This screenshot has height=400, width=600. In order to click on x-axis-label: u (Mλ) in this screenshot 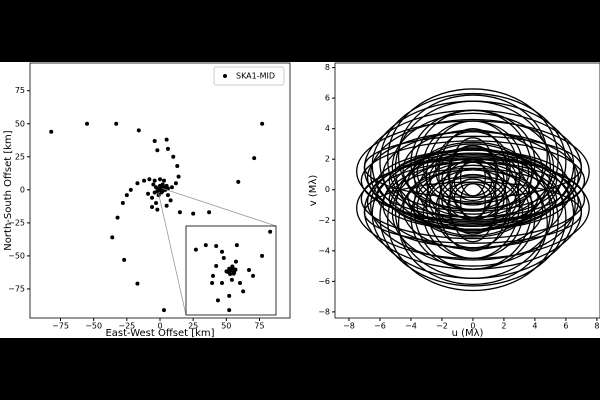, I will do `click(468, 333)`.